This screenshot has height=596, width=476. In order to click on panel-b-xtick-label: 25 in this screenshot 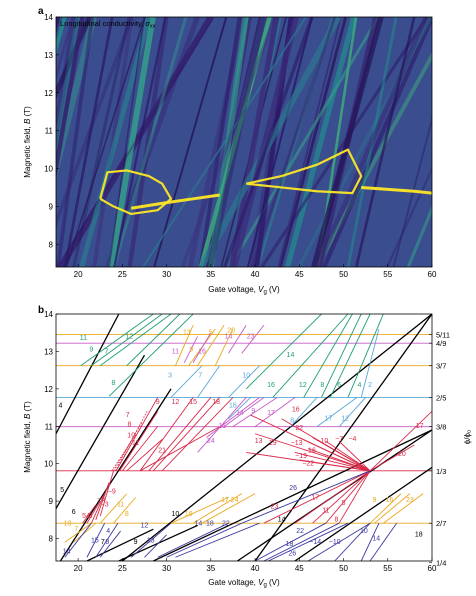, I will do `click(122, 568)`.